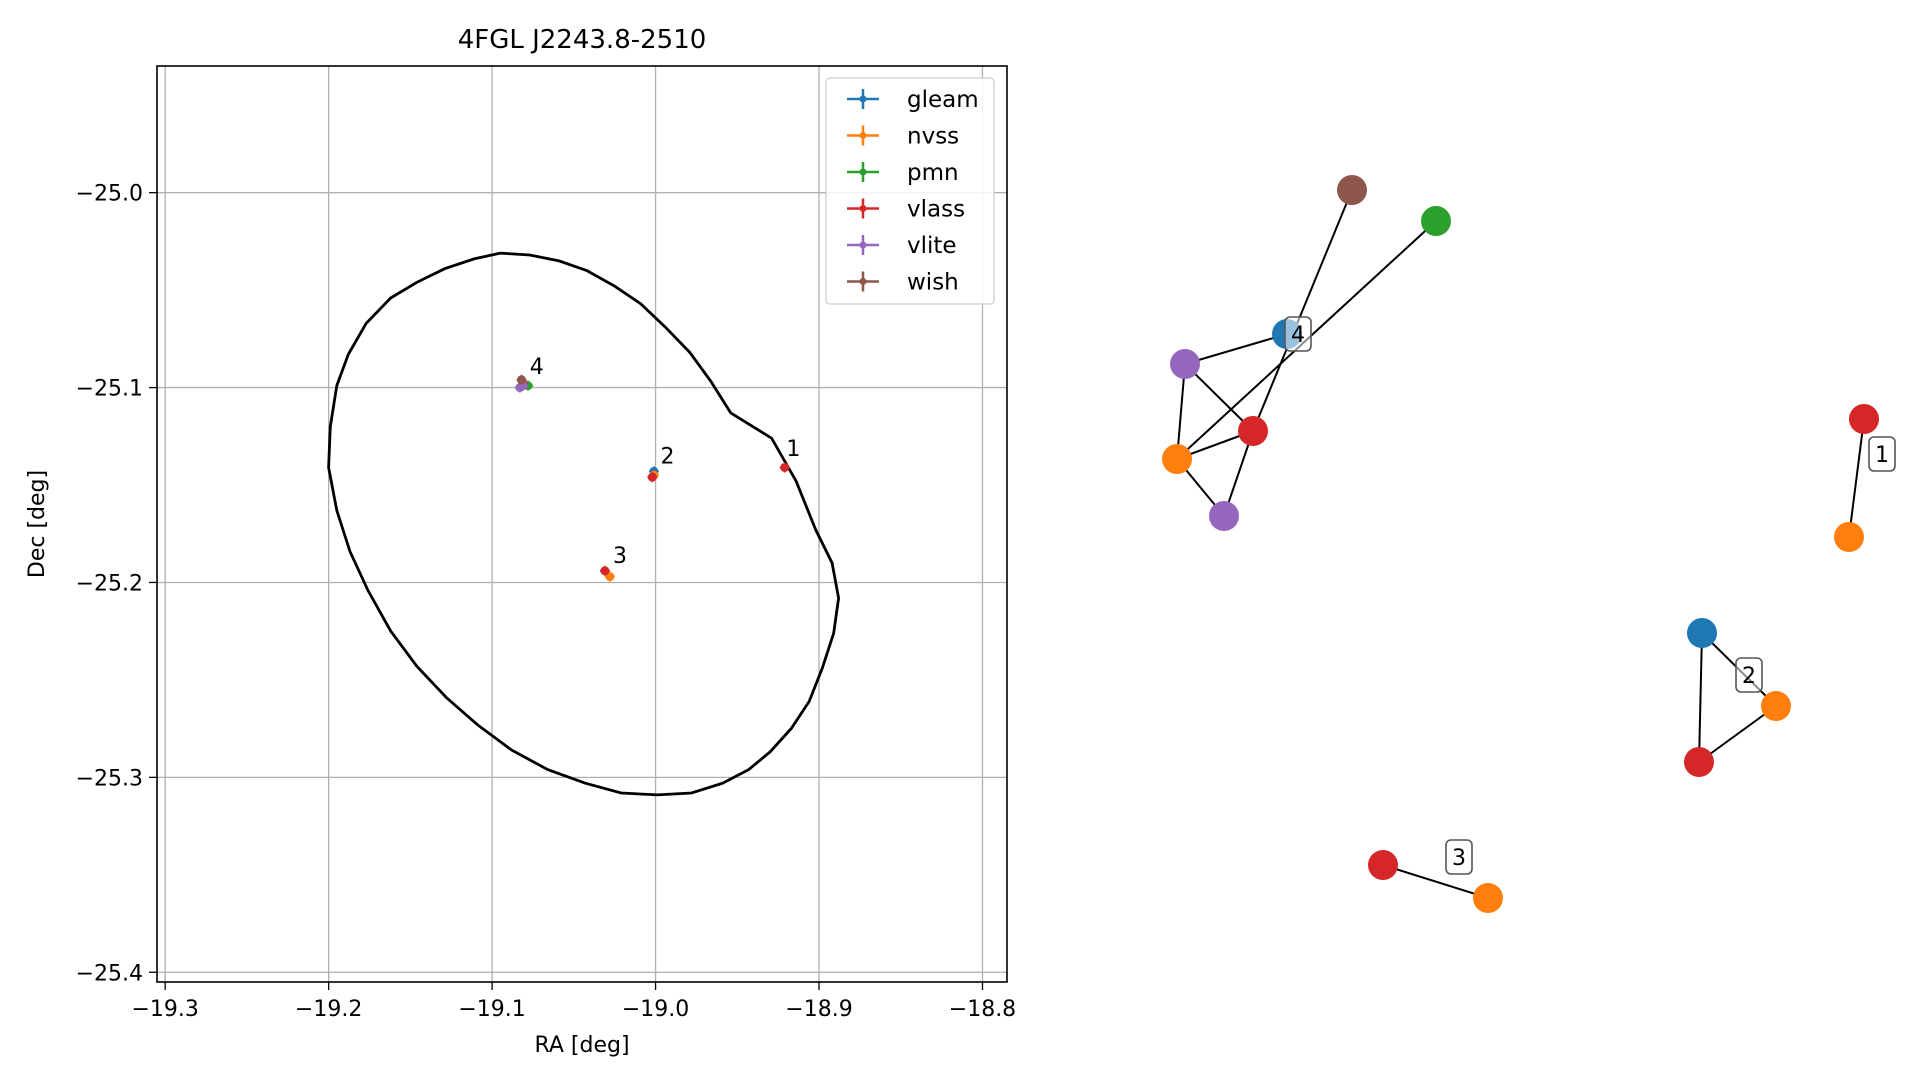  What do you see at coordinates (582, 40) in the screenshot?
I see `chart-title: 4FGL J2243.8-2510` at bounding box center [582, 40].